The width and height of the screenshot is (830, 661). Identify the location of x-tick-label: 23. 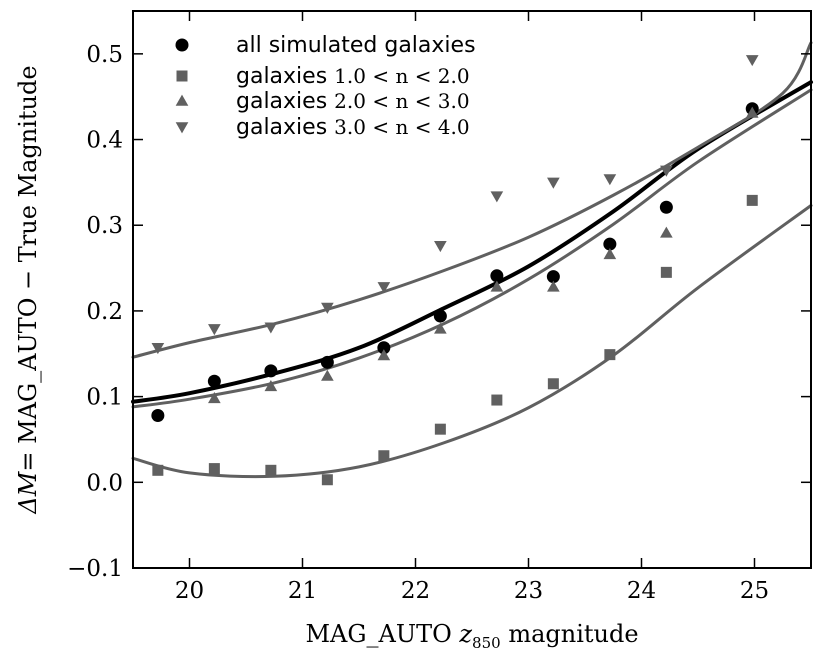
(528, 591).